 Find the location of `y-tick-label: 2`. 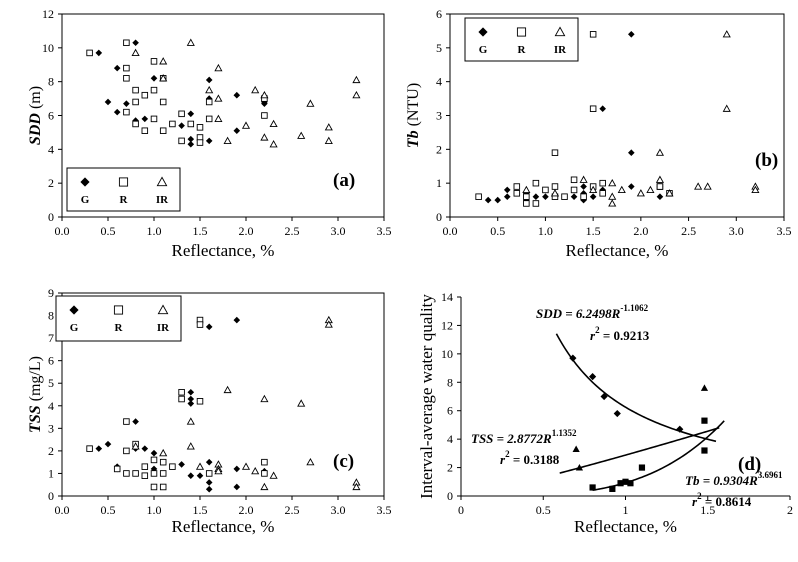

y-tick-label: 2 is located at coordinates (51, 183).